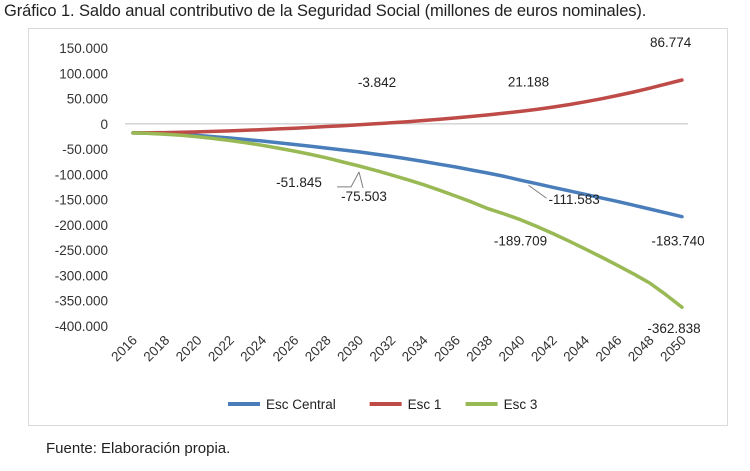  Describe the element at coordinates (189, 349) in the screenshot. I see `x-tick-label: 2020` at that location.